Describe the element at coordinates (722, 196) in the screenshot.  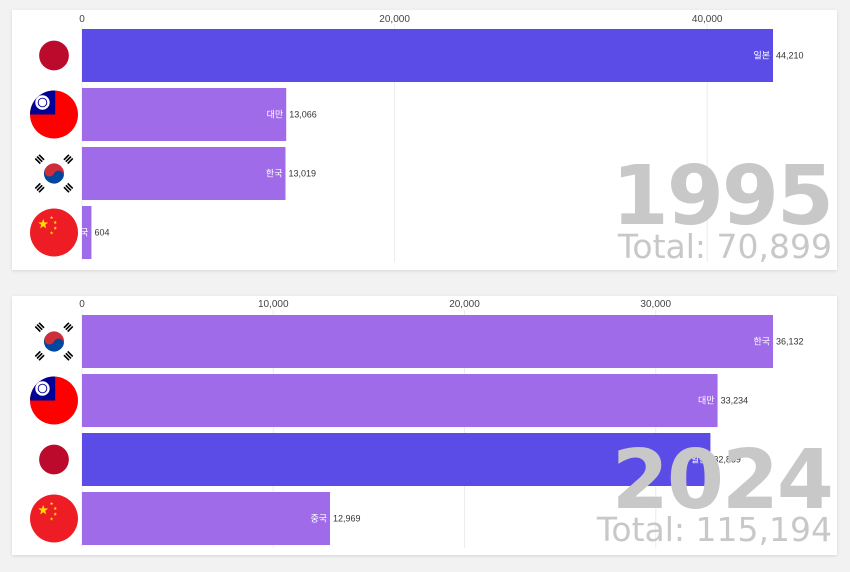
I see `year-label: 1995` at that location.